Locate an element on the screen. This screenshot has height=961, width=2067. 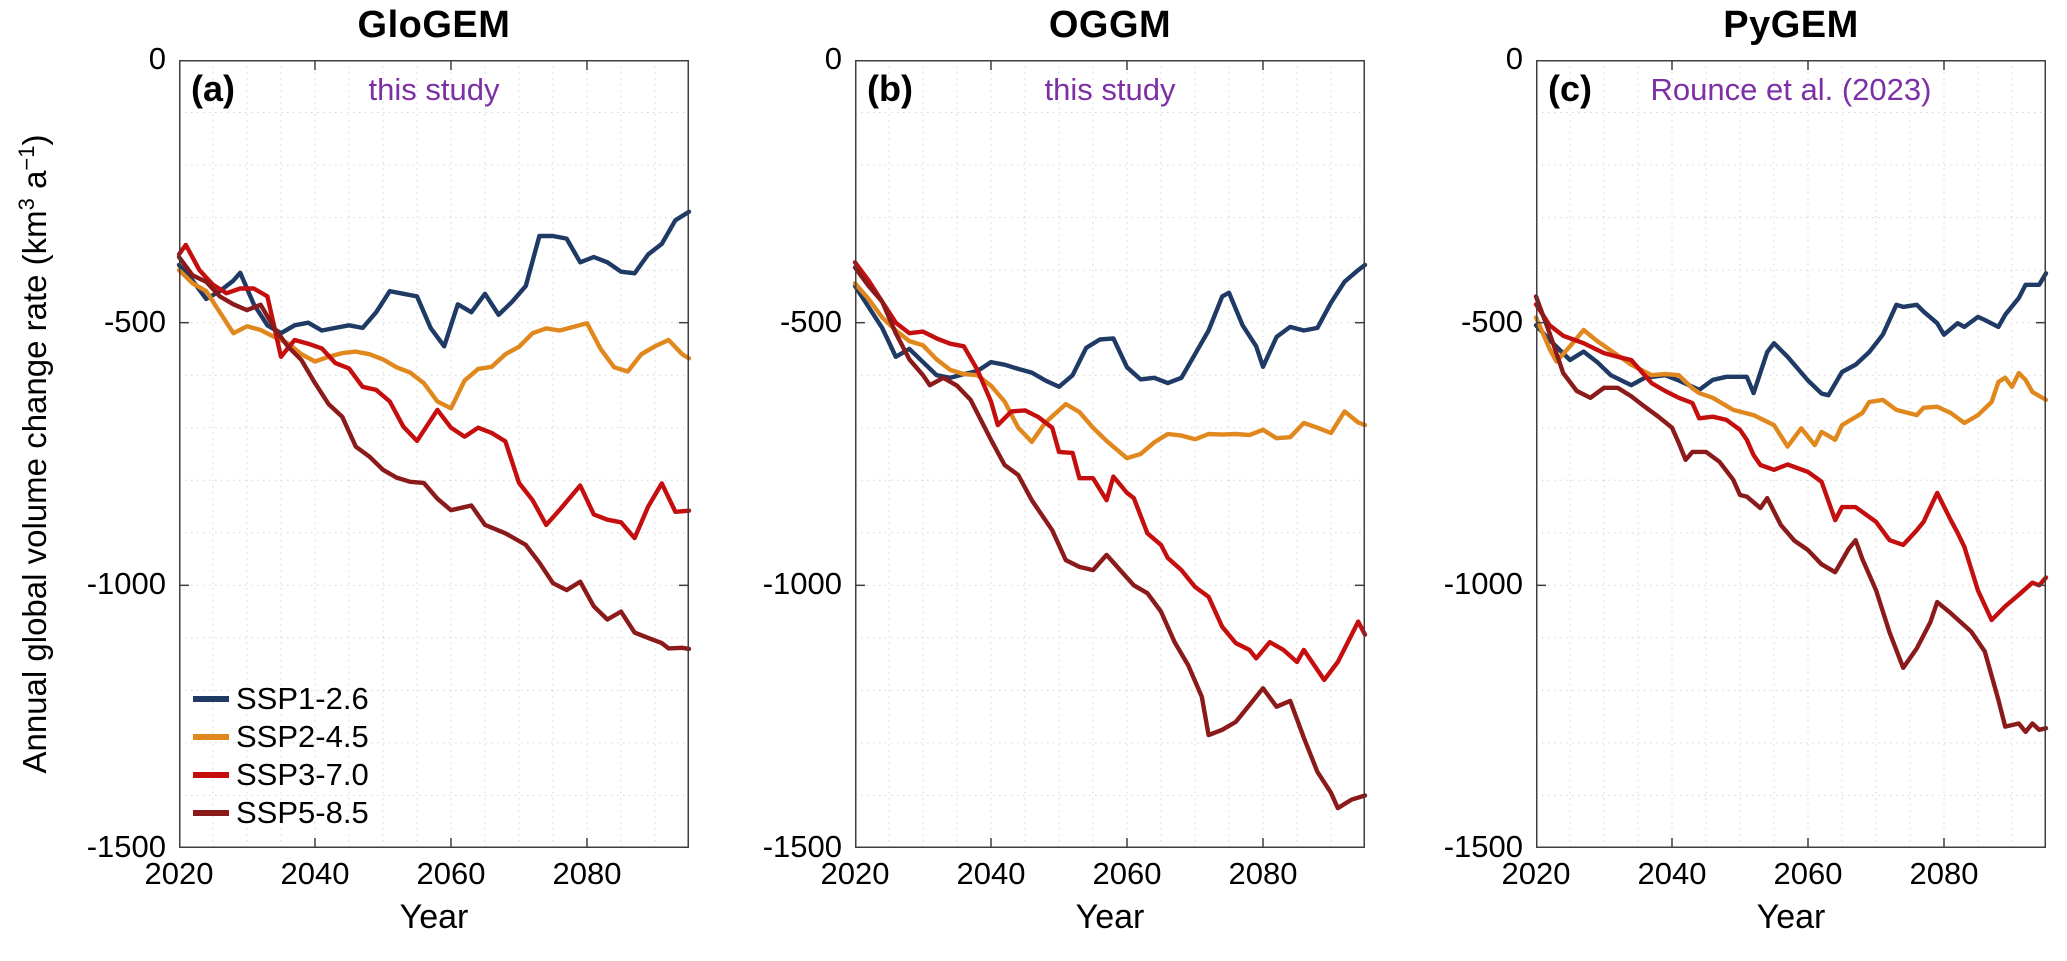
legend-label: SSP1-2.6 is located at coordinates (302, 698).